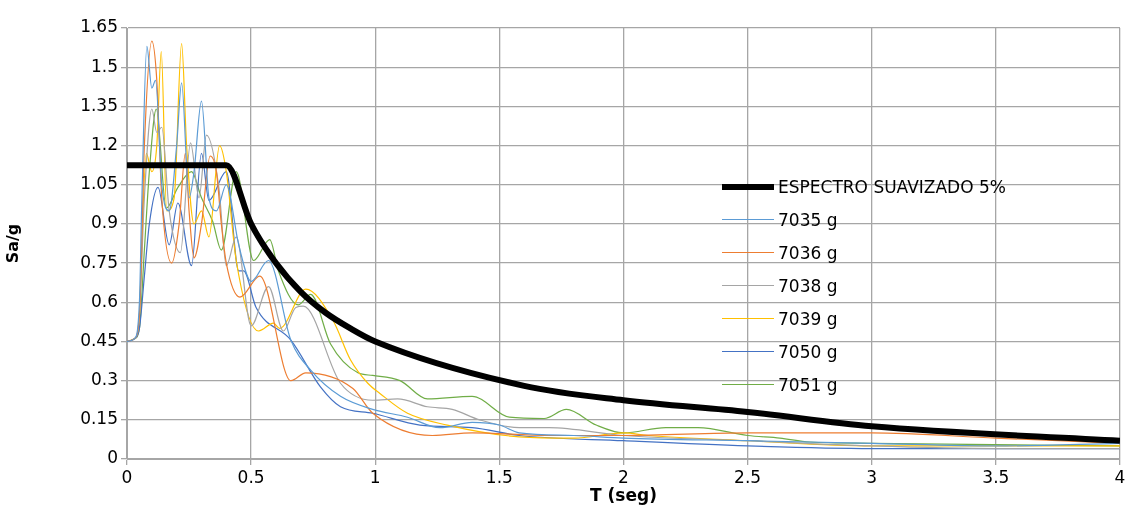 The height and width of the screenshot is (511, 1134). Describe the element at coordinates (808, 384) in the screenshot. I see `legend-label: 7051 g` at that location.